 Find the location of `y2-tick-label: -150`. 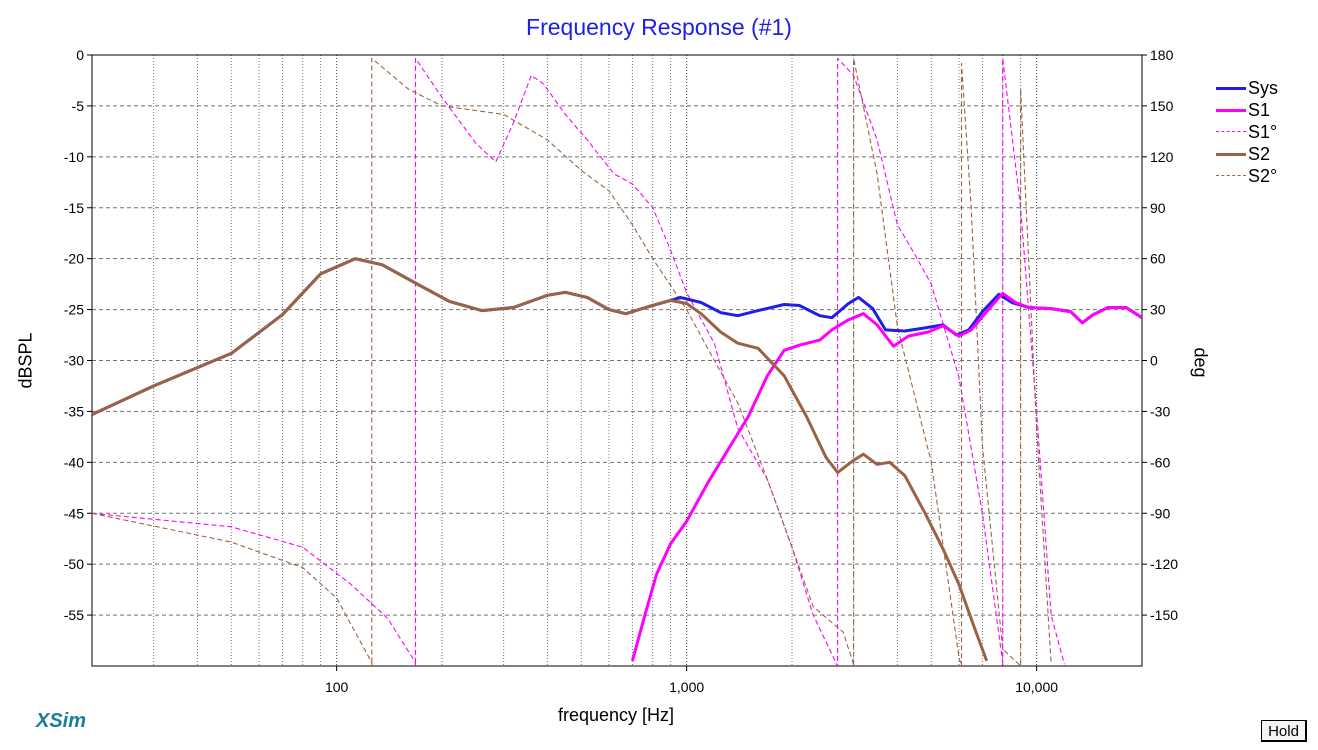

y2-tick-label: -150 is located at coordinates (1164, 615).